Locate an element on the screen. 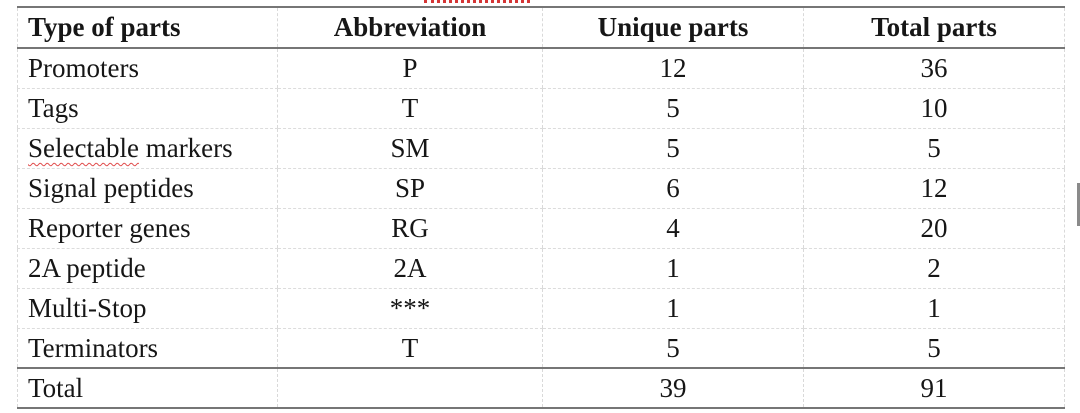  misspelled-word: Selectable is located at coordinates (83, 147).